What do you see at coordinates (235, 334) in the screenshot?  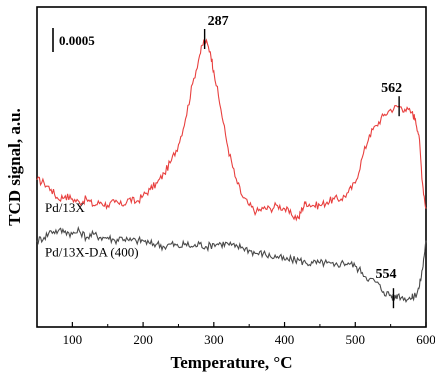 I see `x-axis-ticks: 100 200 300 400 500 600` at bounding box center [235, 334].